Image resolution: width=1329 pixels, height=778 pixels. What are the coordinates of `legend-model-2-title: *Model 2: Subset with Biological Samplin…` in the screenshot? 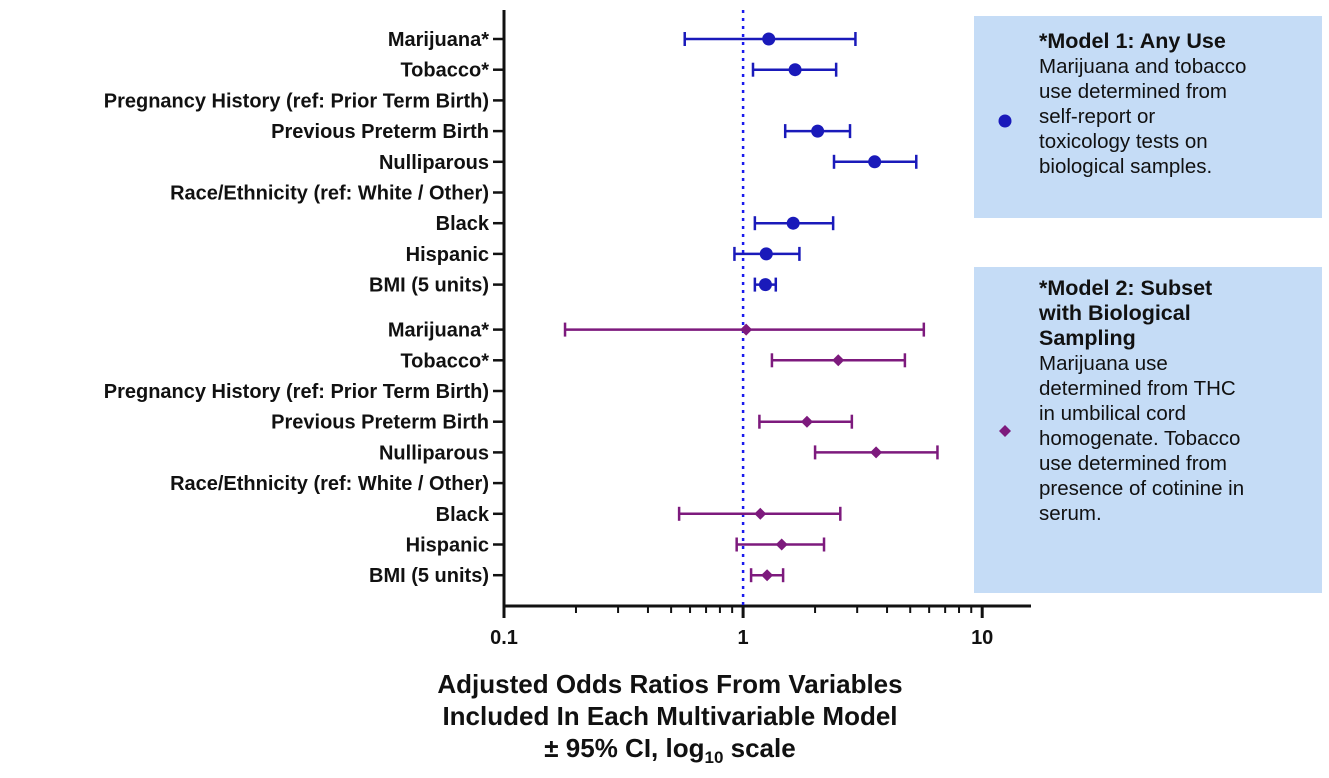 It's located at (1126, 313).